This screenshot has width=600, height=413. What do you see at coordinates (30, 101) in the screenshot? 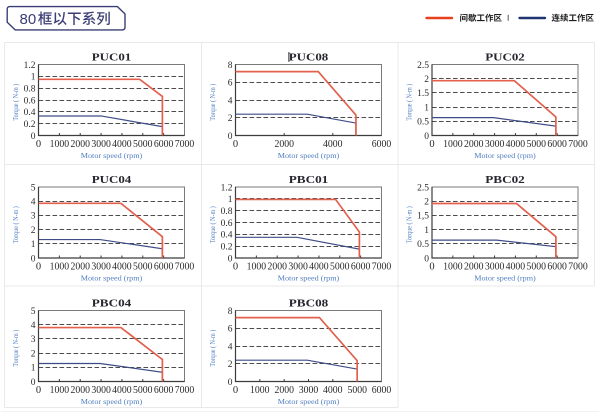
I see `svg-text: 0.6` at bounding box center [30, 101].